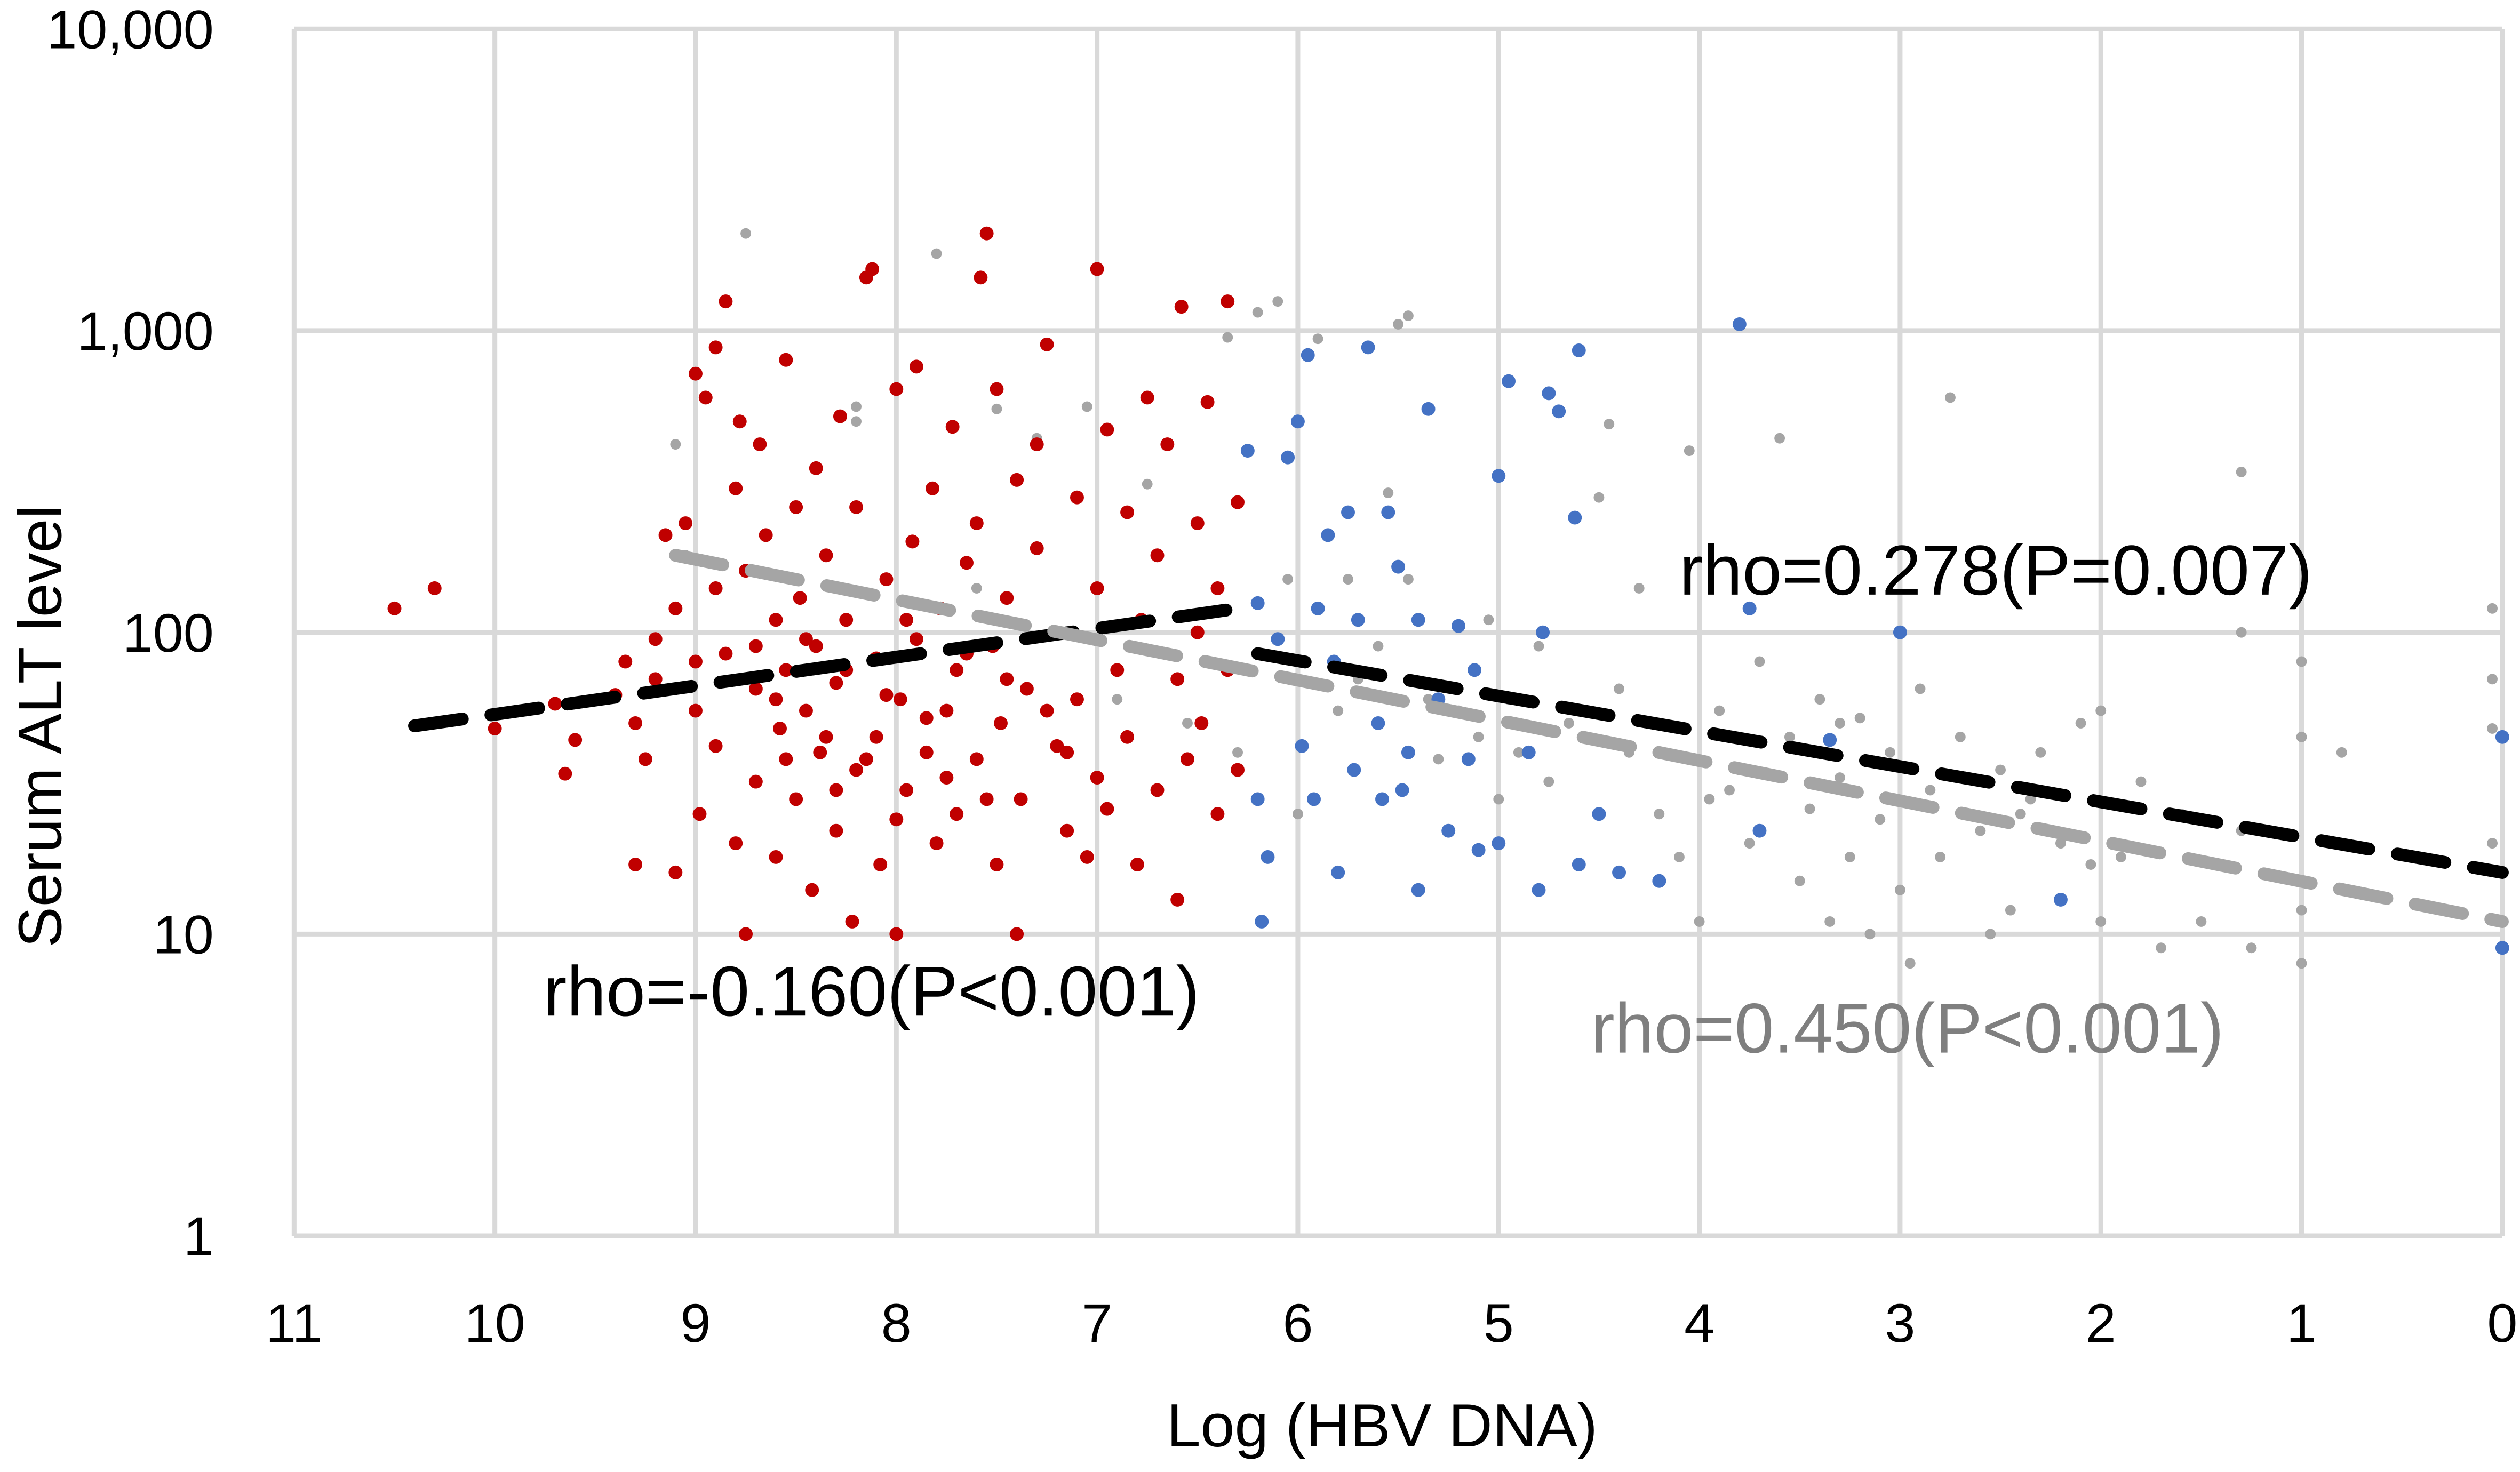 Image resolution: width=2520 pixels, height=1472 pixels. Describe the element at coordinates (2301, 1323) in the screenshot. I see `x-tick-label: 1` at that location.